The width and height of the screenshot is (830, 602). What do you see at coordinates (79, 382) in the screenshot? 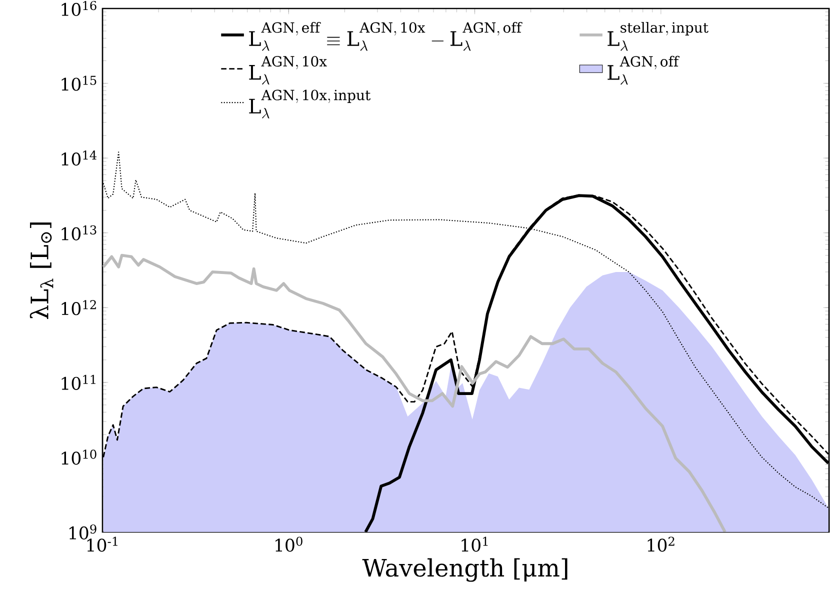
I see `y-tick-label: 10$^{11}$` at bounding box center [79, 382].